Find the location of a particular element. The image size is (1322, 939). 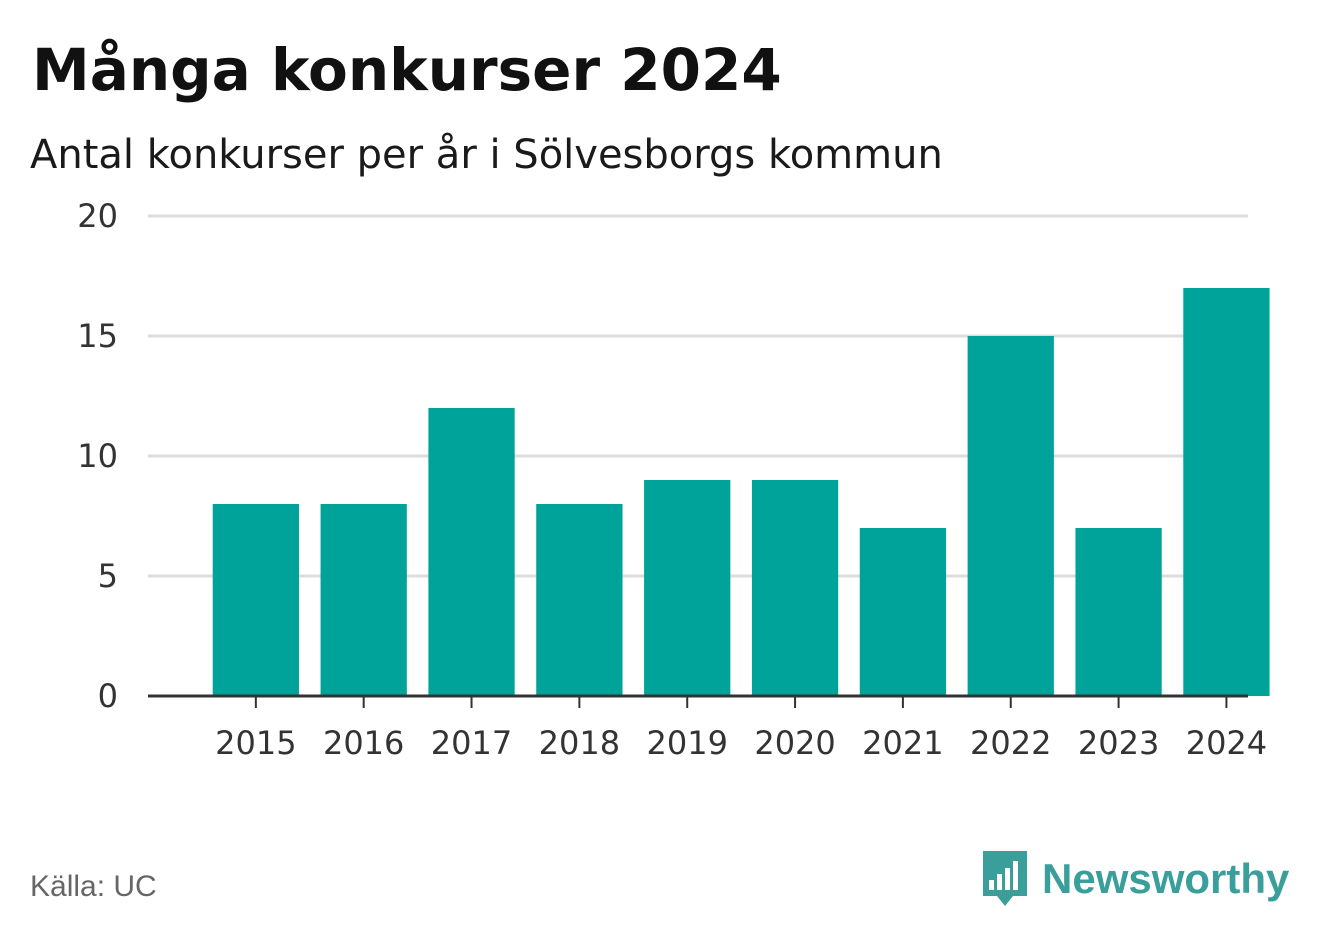

source-note: Källa: UC is located at coordinates (93, 886).